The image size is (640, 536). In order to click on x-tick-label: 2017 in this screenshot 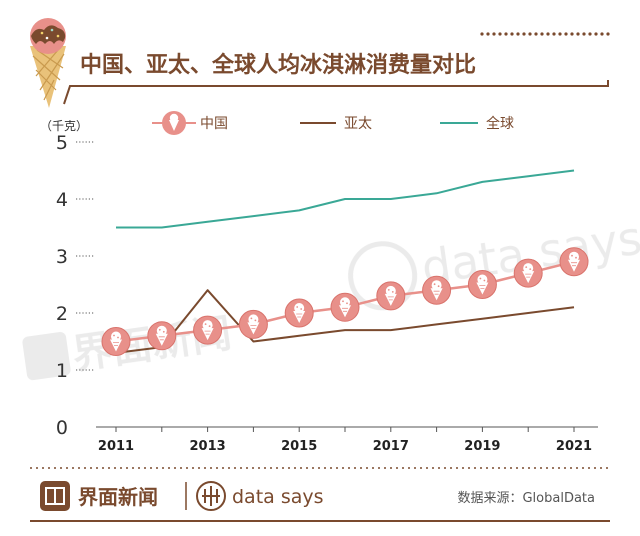, I will do `click(391, 446)`.